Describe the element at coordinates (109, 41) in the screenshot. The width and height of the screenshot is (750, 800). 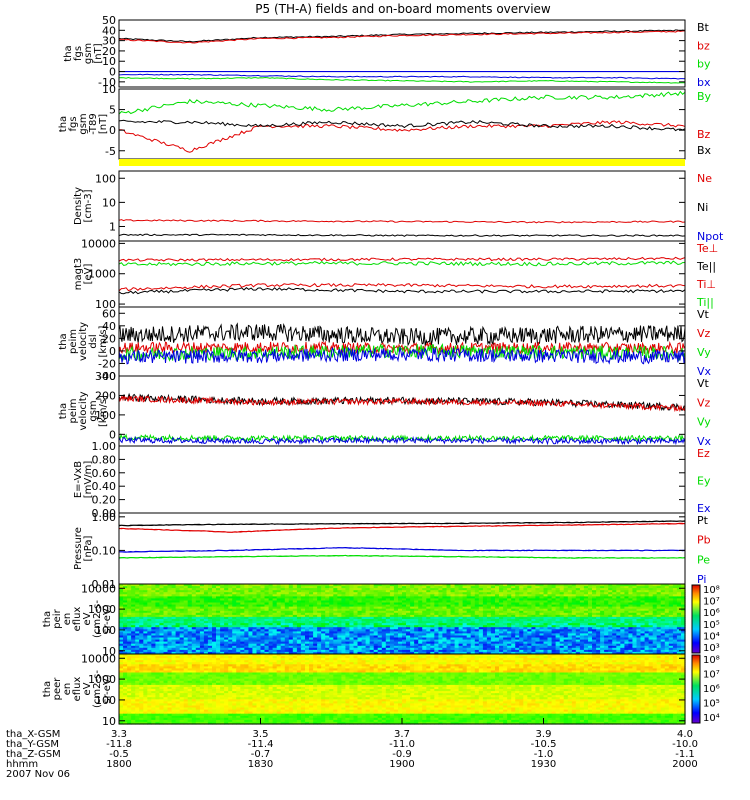
I see `y-tick-label: 30` at that location.